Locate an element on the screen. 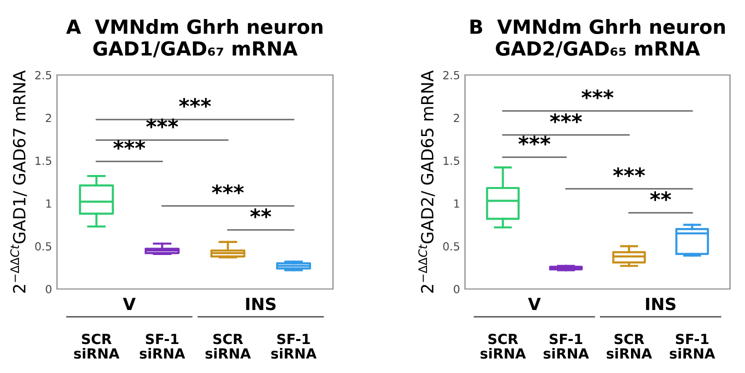 This screenshot has width=745, height=373. chart-title: B VMNdm Ghrh neuron GAD2/GAD₆₅ mRNA is located at coordinates (597, 38).